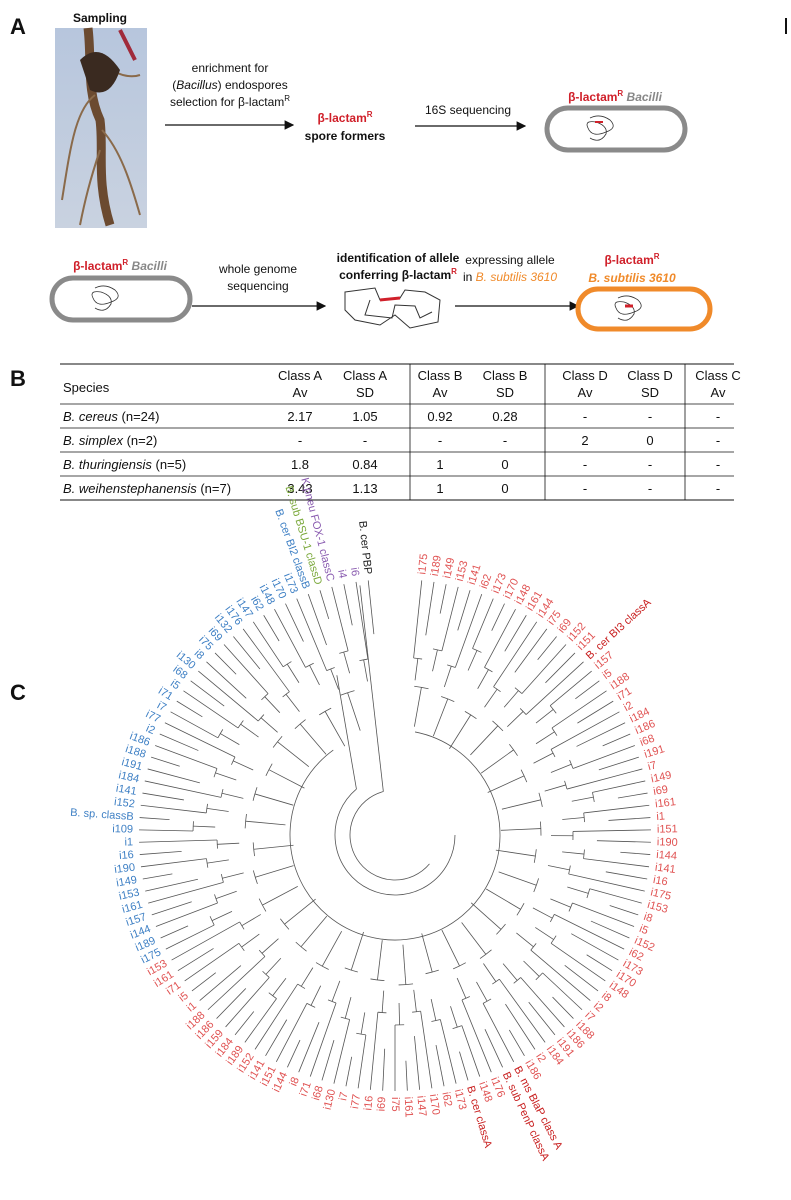  Describe the element at coordinates (718, 375) in the screenshot. I see `column-header: Class C` at that location.